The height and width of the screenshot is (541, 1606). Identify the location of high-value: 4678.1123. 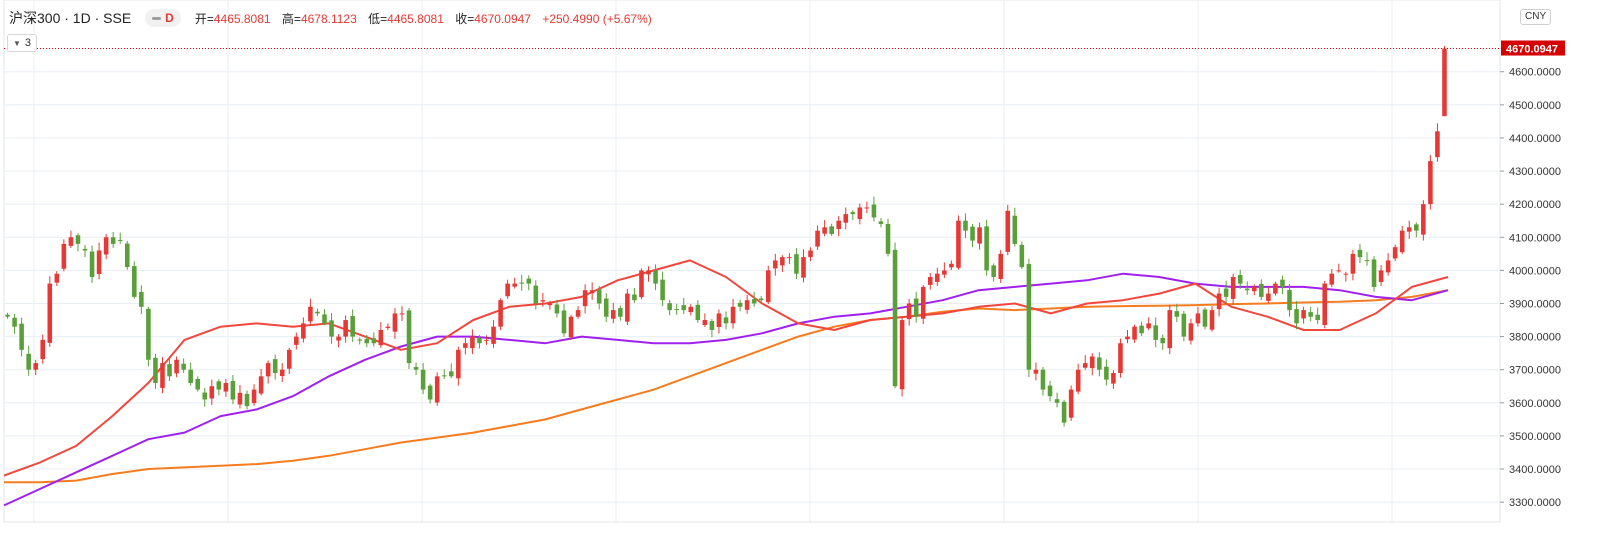
(328, 18).